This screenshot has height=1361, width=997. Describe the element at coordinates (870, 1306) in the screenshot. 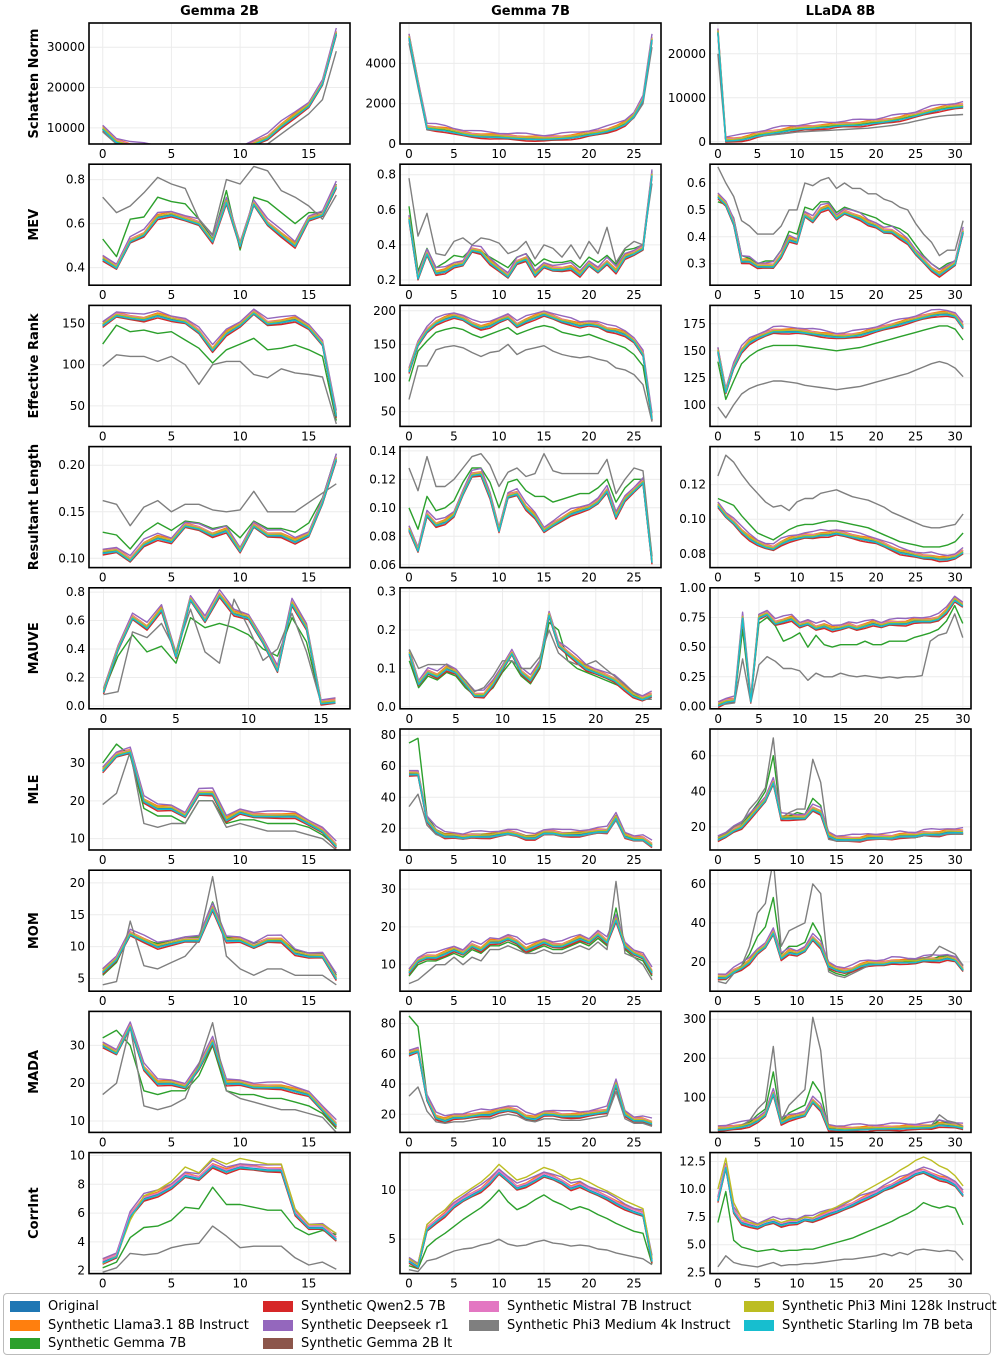

I see `legend-item: Synthetic Phi3 Mini 128k Instruct` at that location.